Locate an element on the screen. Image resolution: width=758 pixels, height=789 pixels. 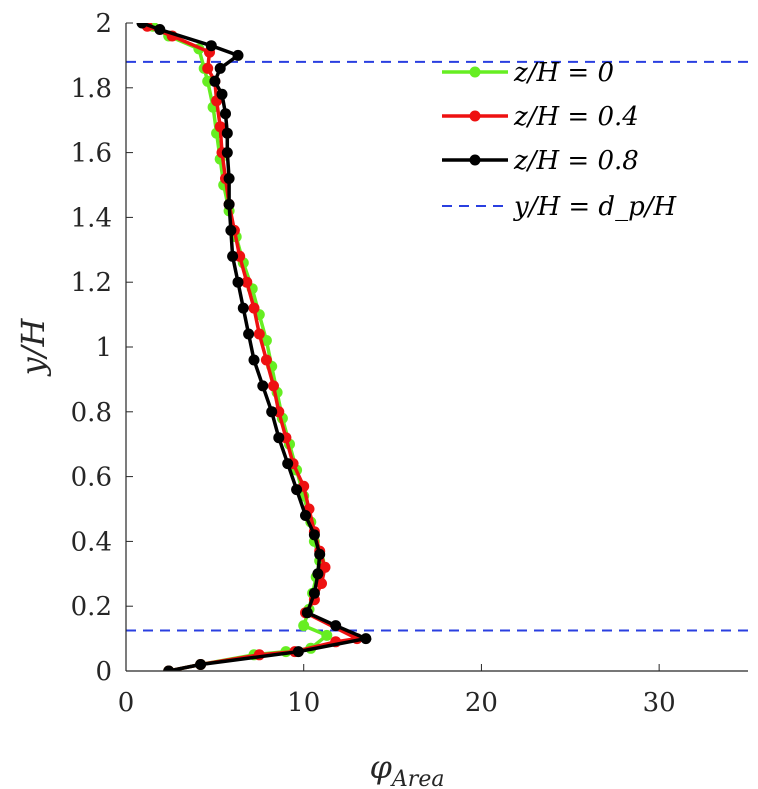
y-tick-label: 0.8 is located at coordinates (91, 413).